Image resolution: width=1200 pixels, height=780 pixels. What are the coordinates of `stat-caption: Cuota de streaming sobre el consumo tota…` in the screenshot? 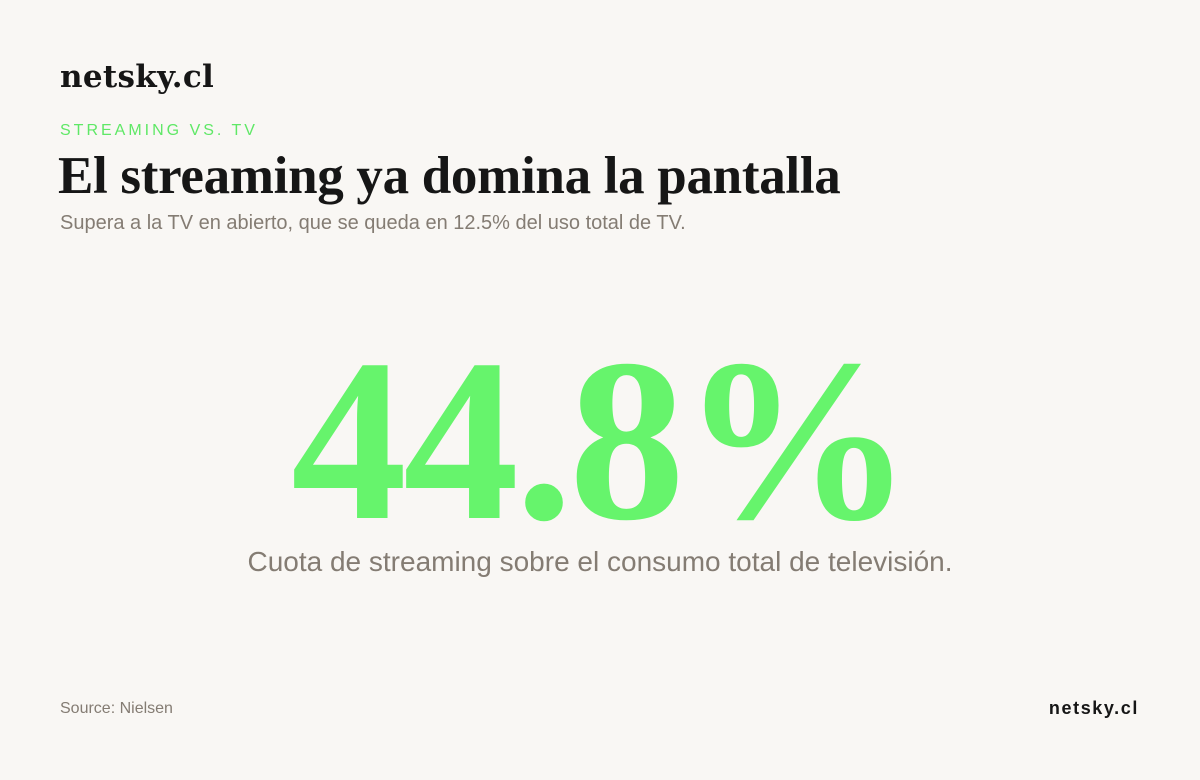 It's located at (600, 561).